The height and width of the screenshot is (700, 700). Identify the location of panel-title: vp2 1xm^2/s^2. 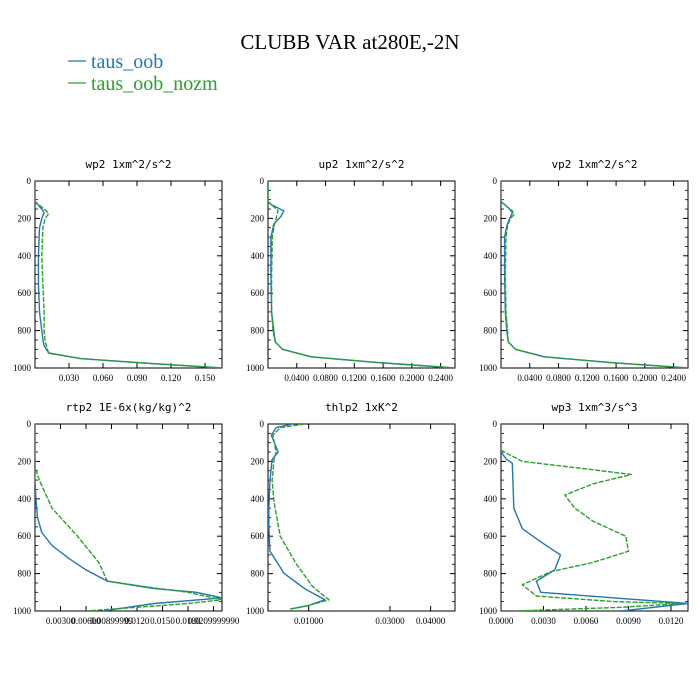
(594, 164).